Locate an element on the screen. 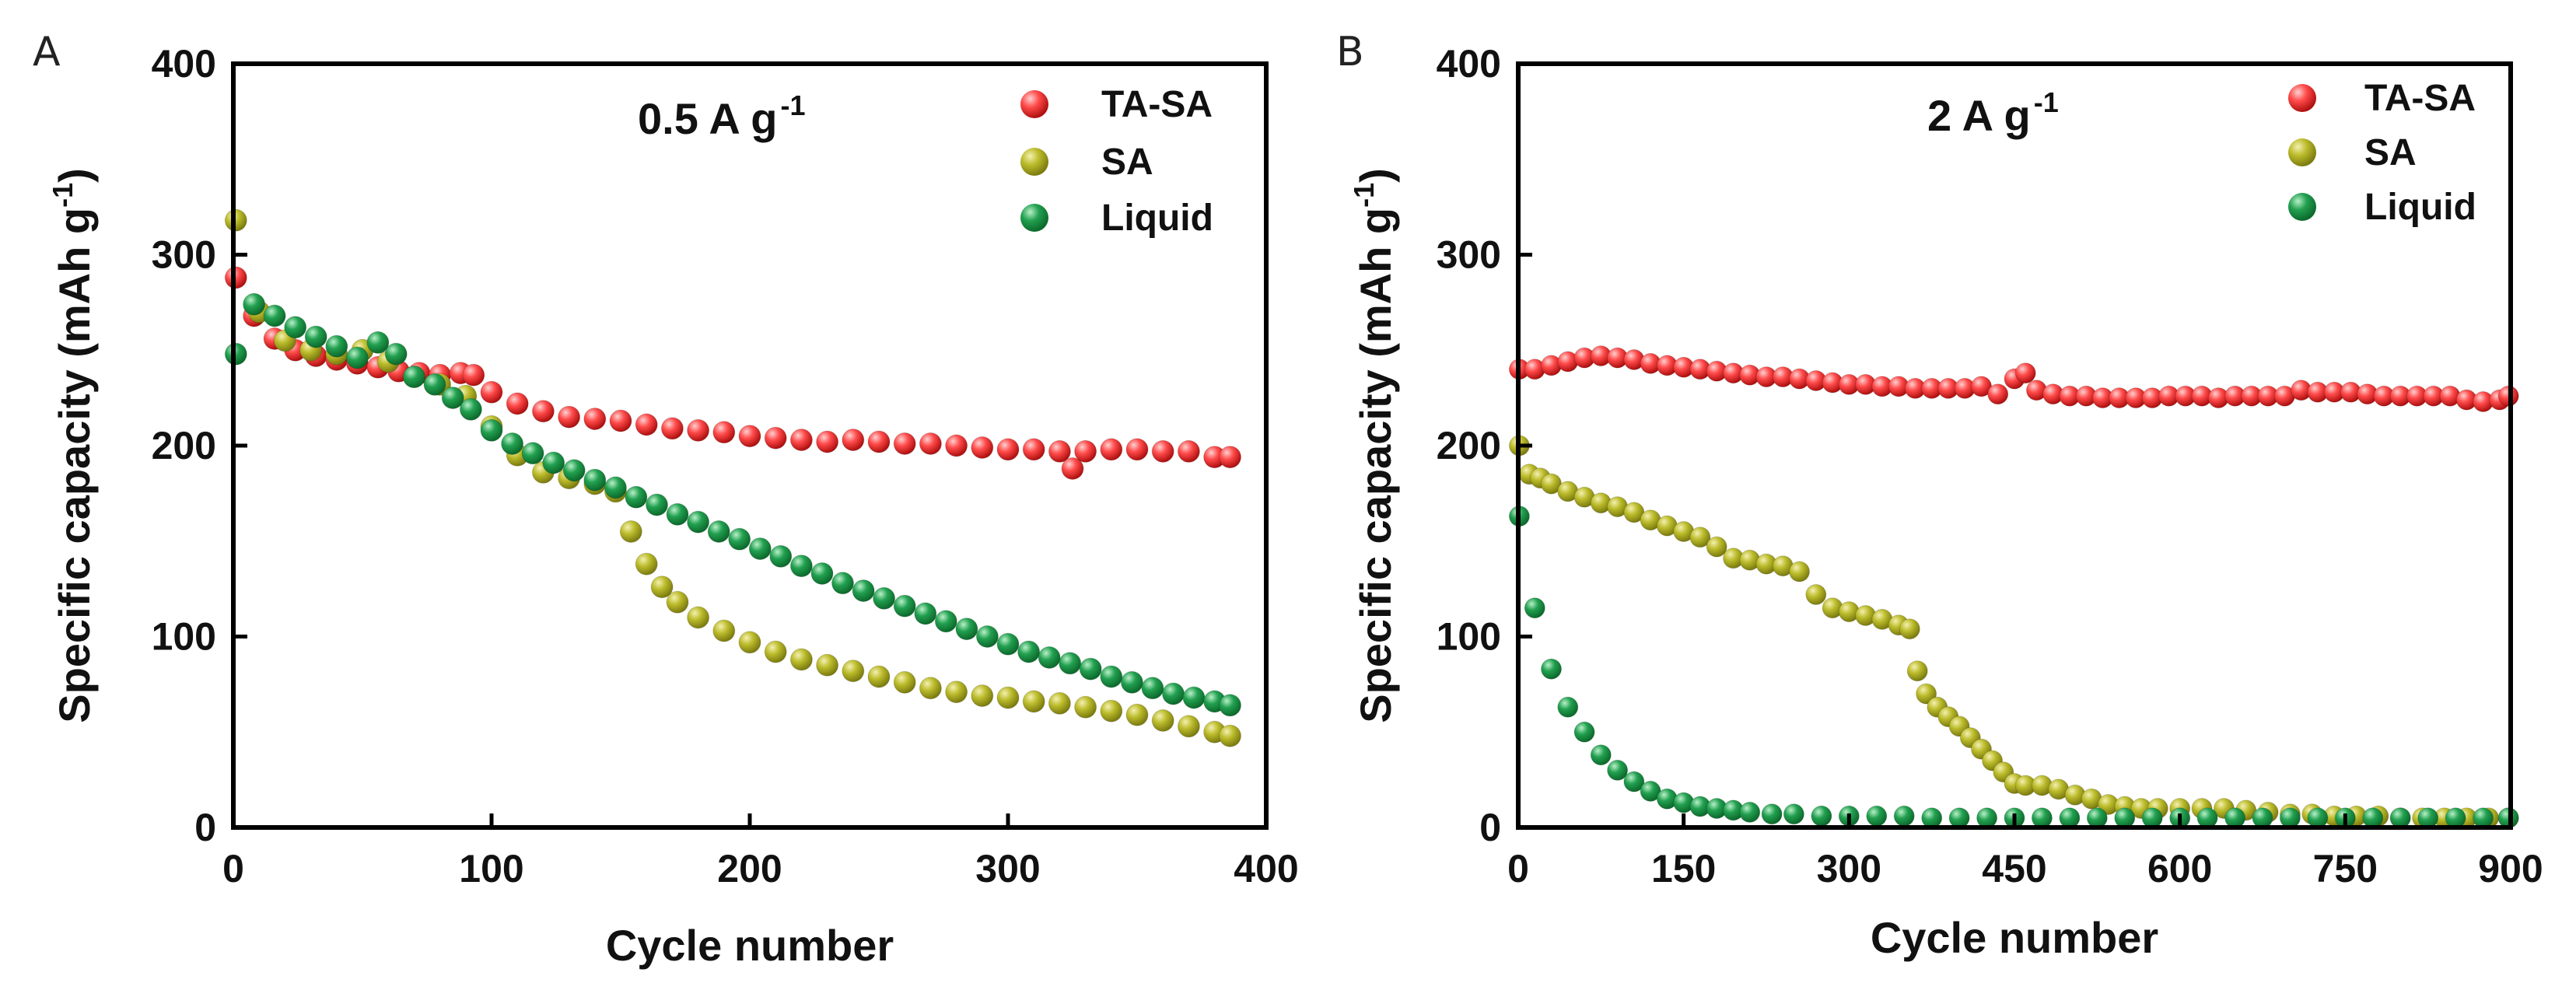  x-tick-label: 600 is located at coordinates (2179, 868).